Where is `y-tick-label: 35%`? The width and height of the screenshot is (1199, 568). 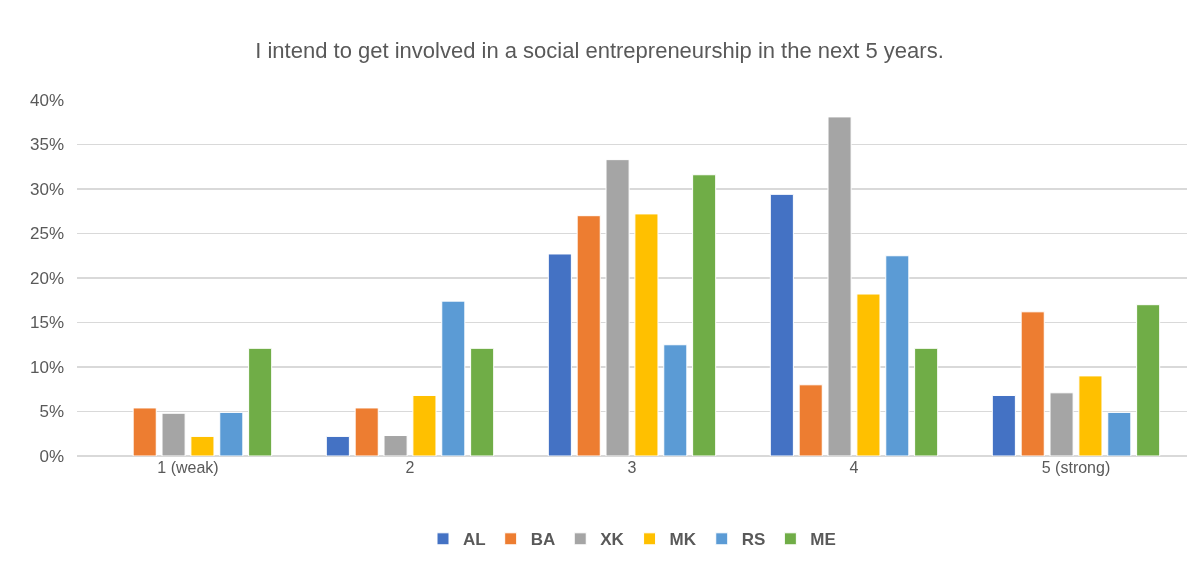 y-tick-label: 35% is located at coordinates (46, 145).